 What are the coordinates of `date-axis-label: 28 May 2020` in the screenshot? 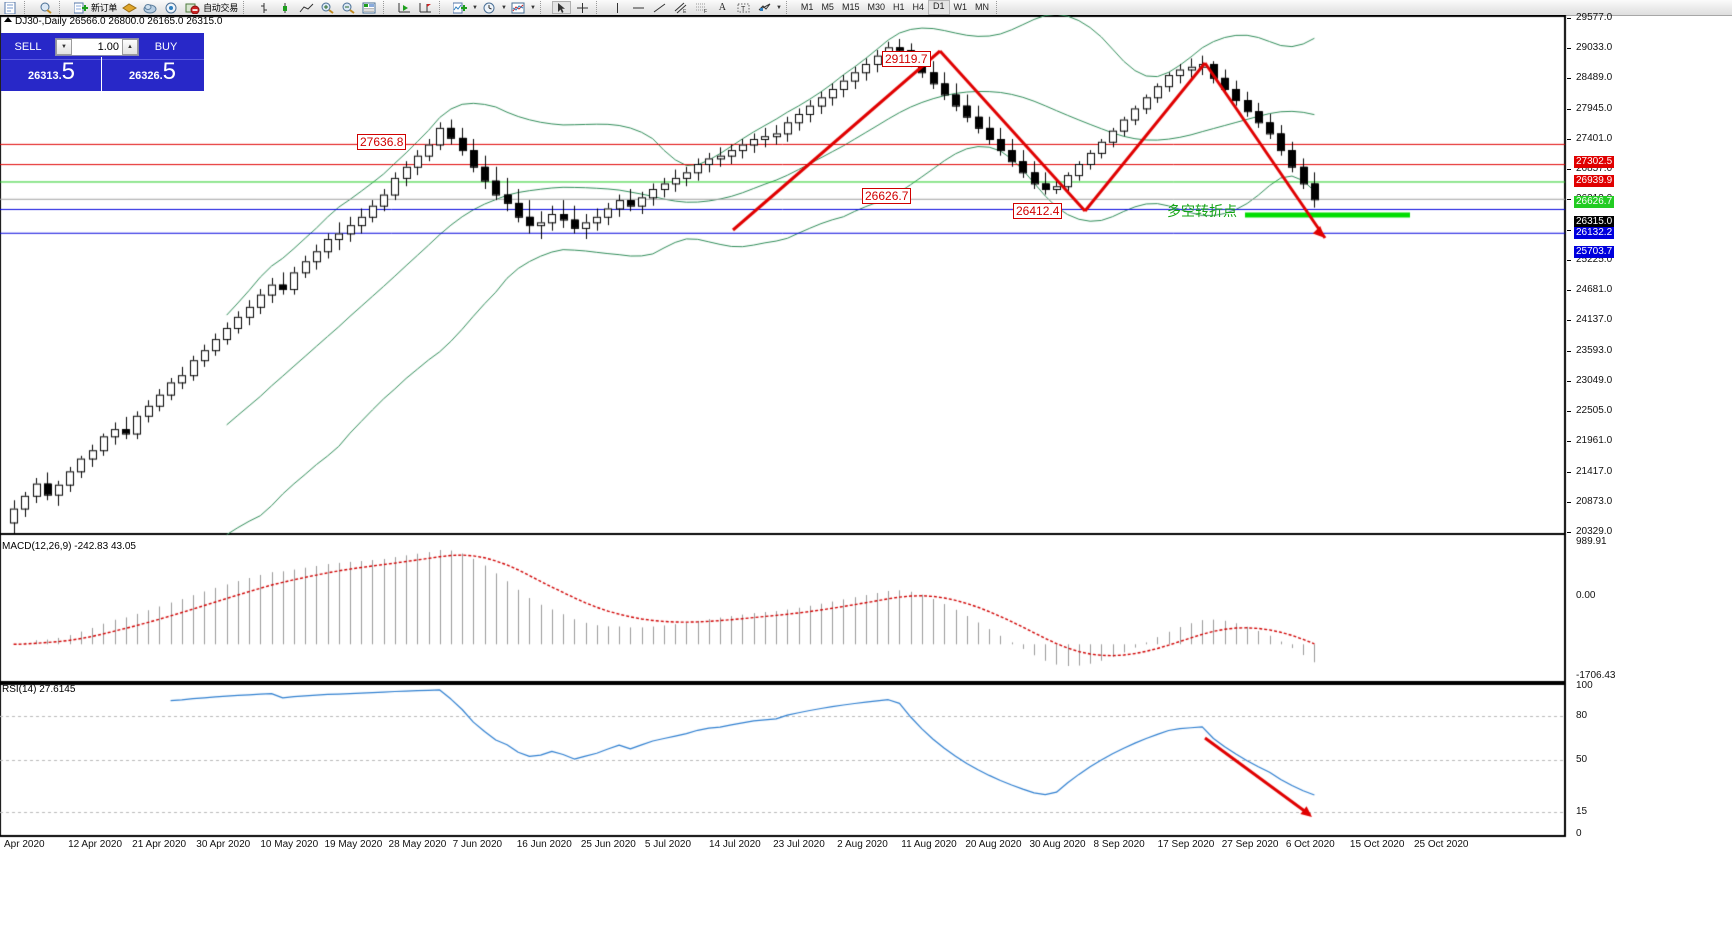 It's located at (417, 844).